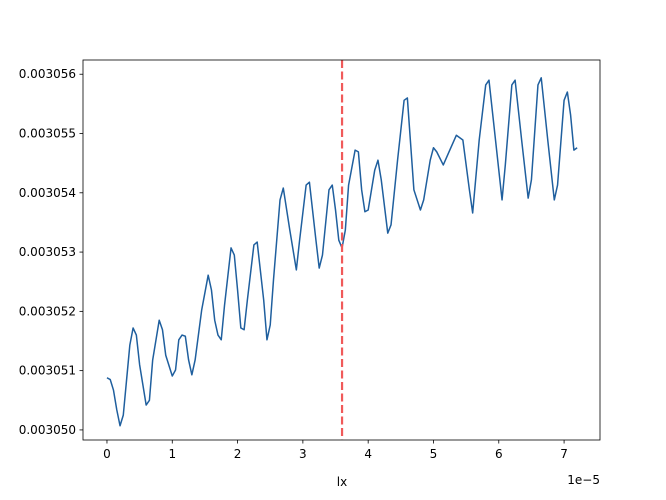 Image resolution: width=666 pixels, height=500 pixels. What do you see at coordinates (47, 252) in the screenshot?
I see `y-tick-label: 0.003053` at bounding box center [47, 252].